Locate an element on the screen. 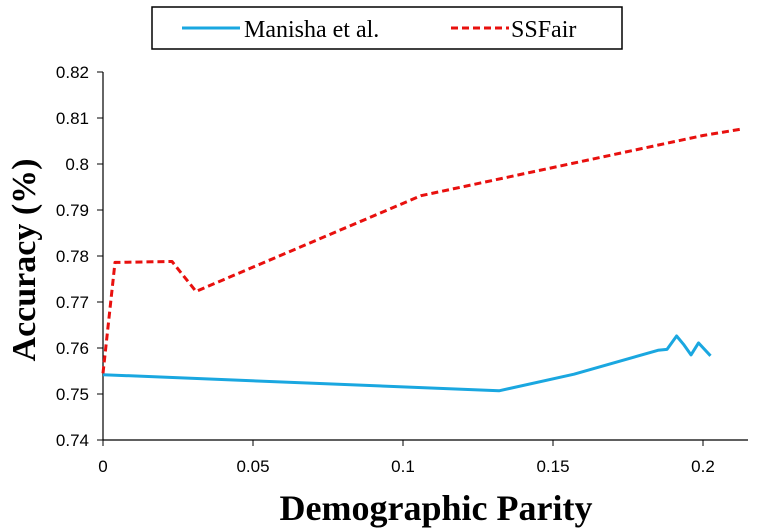 The image size is (767, 528). y-tick-label: 0.76 is located at coordinates (72, 348).